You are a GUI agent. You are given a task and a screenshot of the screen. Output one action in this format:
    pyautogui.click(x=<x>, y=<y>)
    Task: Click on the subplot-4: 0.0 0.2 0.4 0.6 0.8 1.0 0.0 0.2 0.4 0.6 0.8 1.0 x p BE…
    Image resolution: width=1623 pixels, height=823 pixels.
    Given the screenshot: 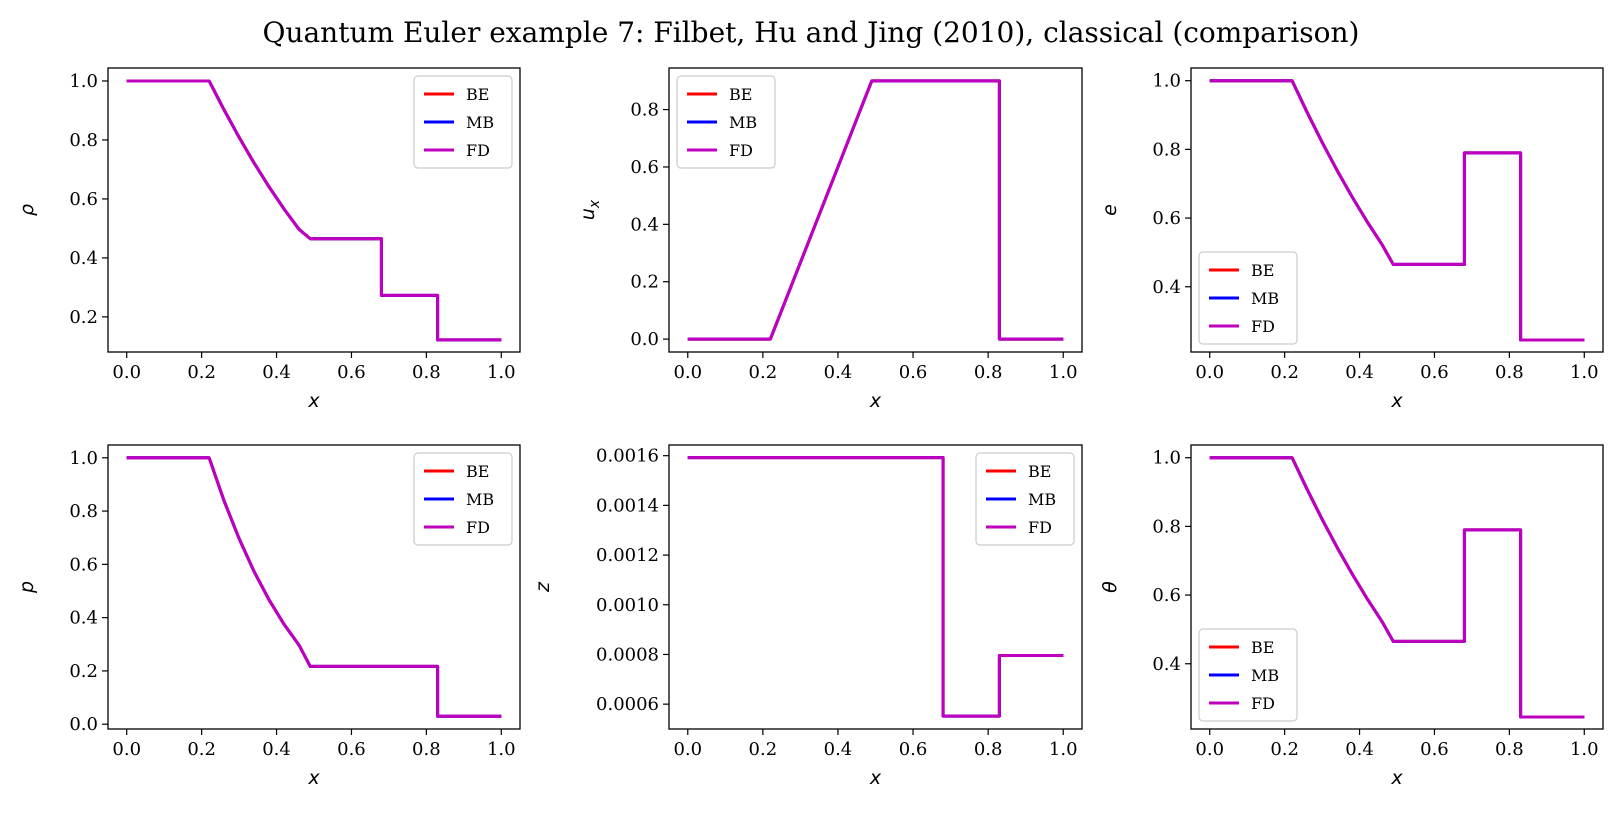 What is the action you would take?
    pyautogui.click(x=268, y=616)
    